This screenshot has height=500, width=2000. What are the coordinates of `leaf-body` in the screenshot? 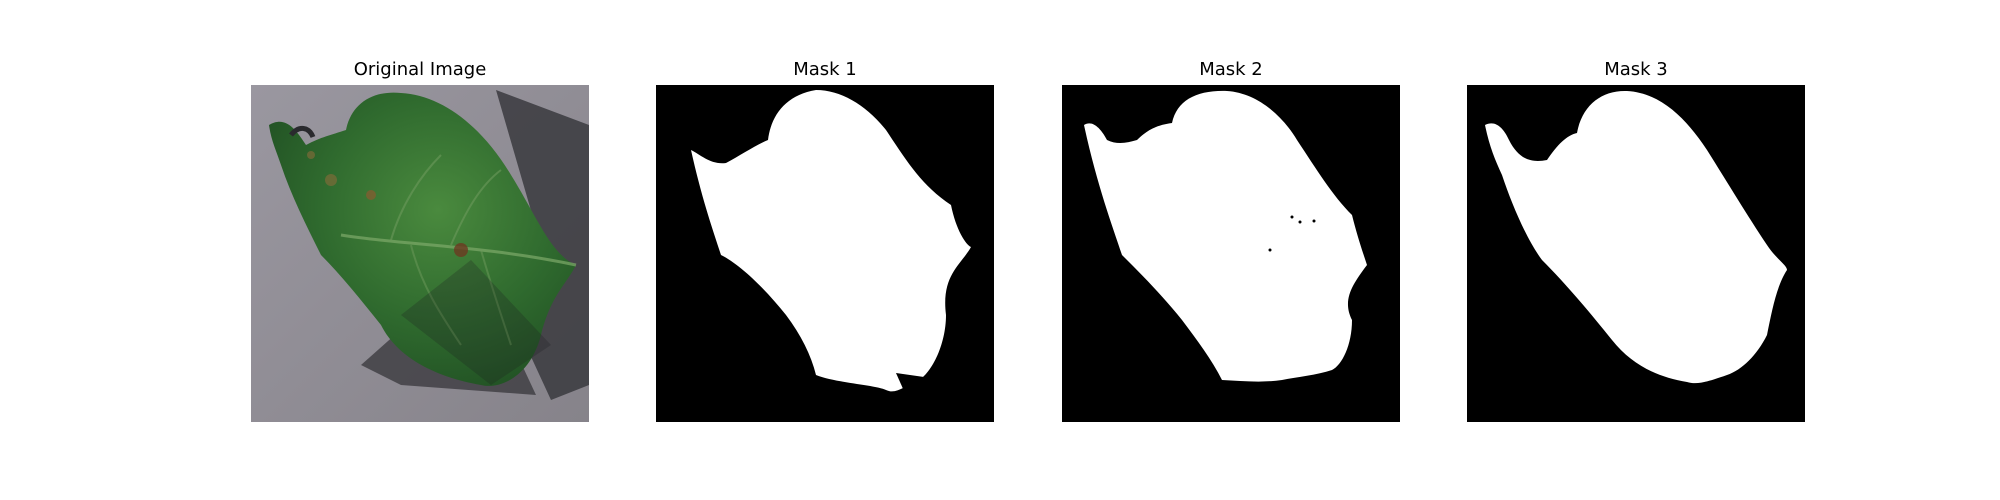 It's located at (422, 239).